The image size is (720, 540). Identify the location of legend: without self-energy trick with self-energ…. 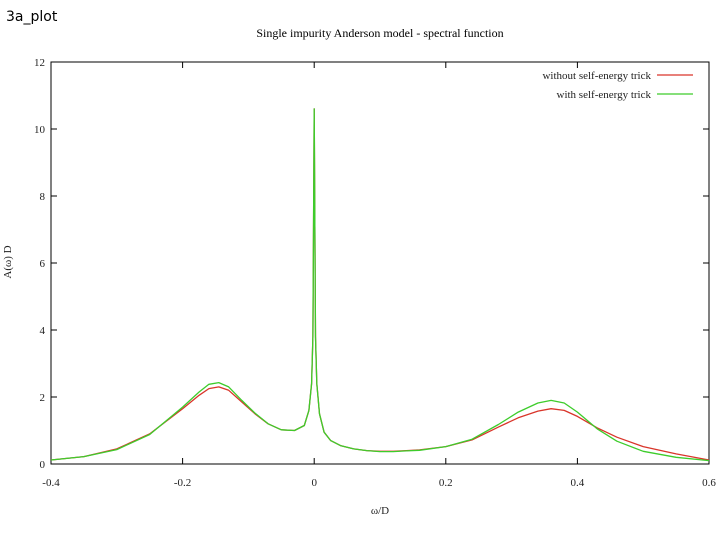
(617, 85).